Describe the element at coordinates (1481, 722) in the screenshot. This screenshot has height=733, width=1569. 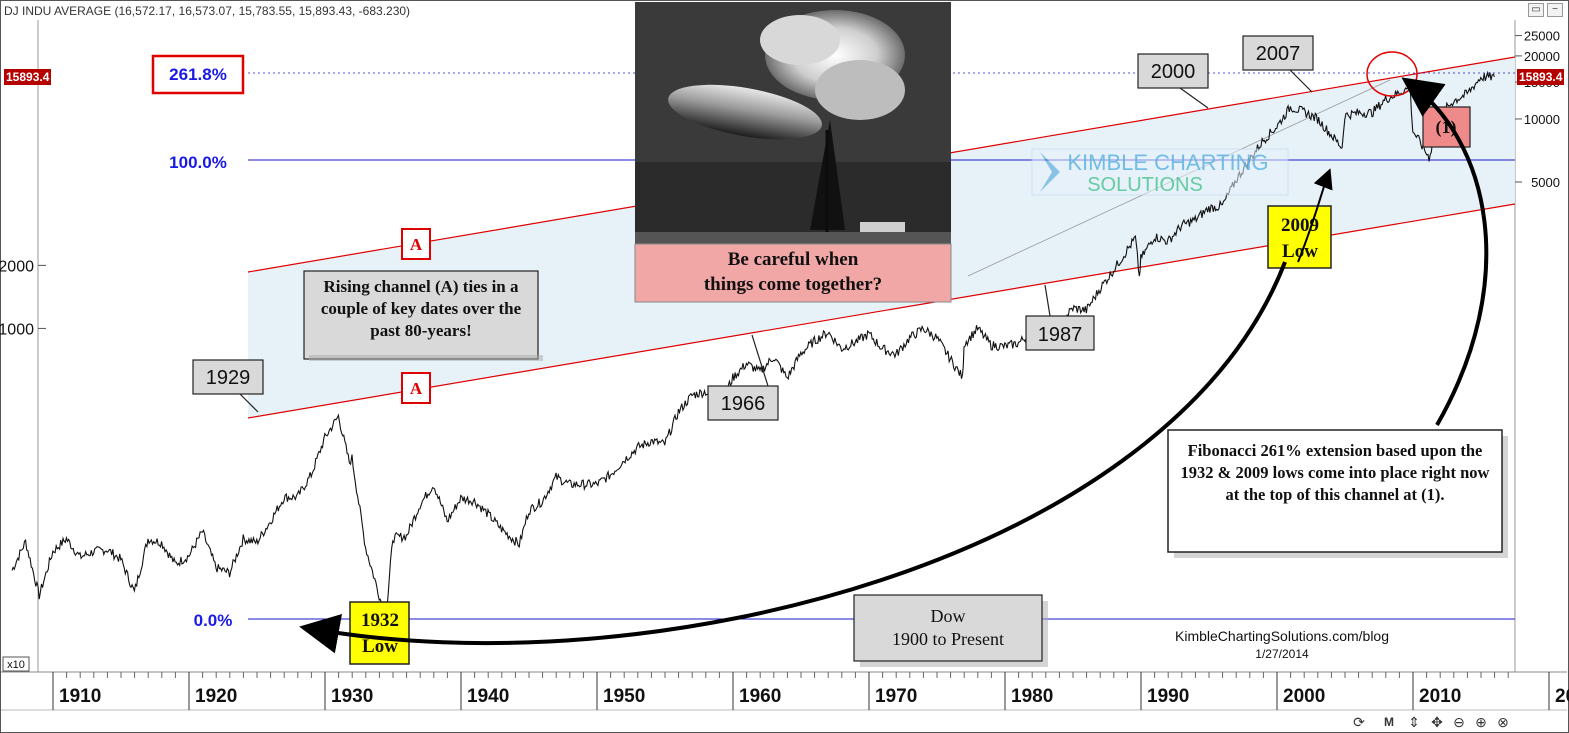
I see `zoom-in-icon: ⊕` at that location.